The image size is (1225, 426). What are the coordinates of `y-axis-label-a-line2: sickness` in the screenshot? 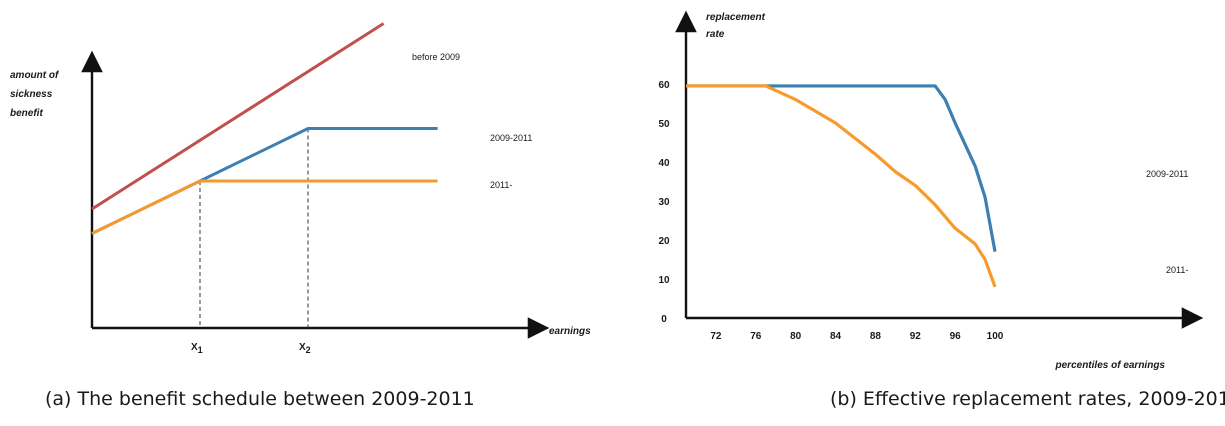 It's located at (31, 94).